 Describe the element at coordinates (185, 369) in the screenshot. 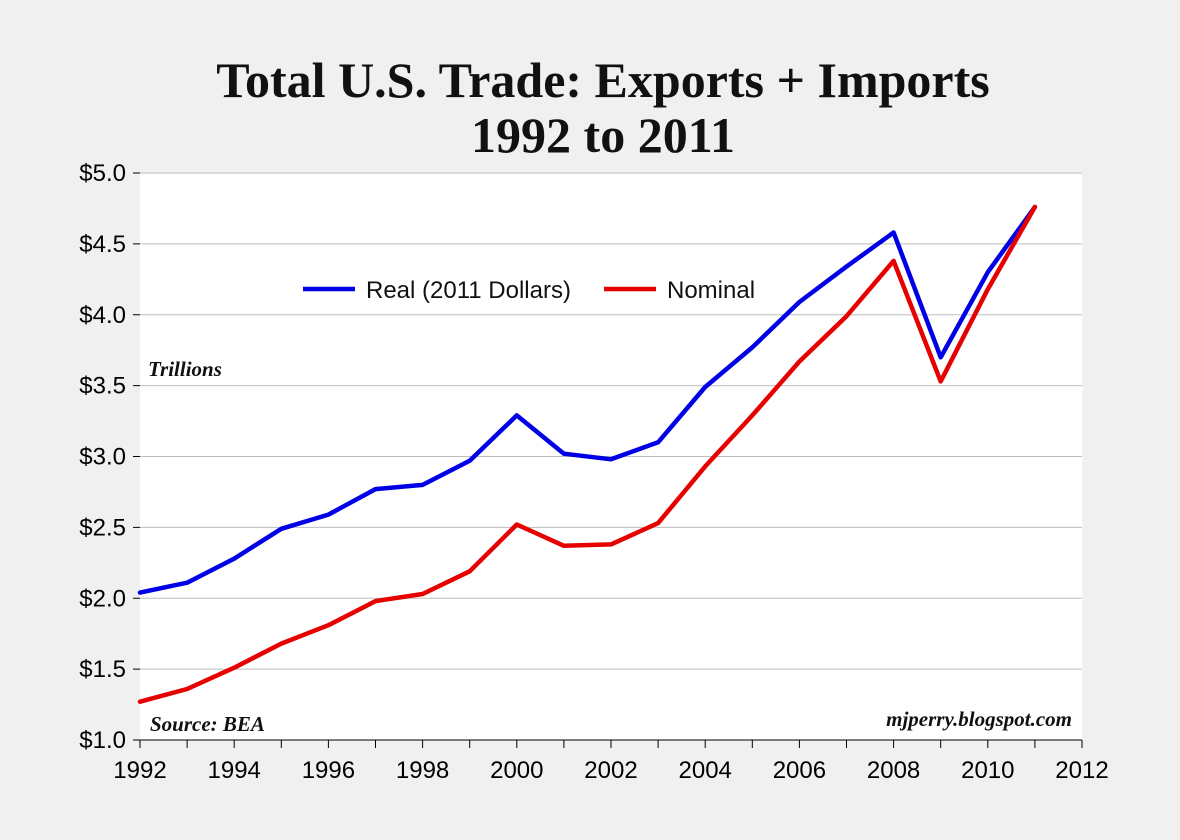

I see `unit-note: Trillions` at that location.